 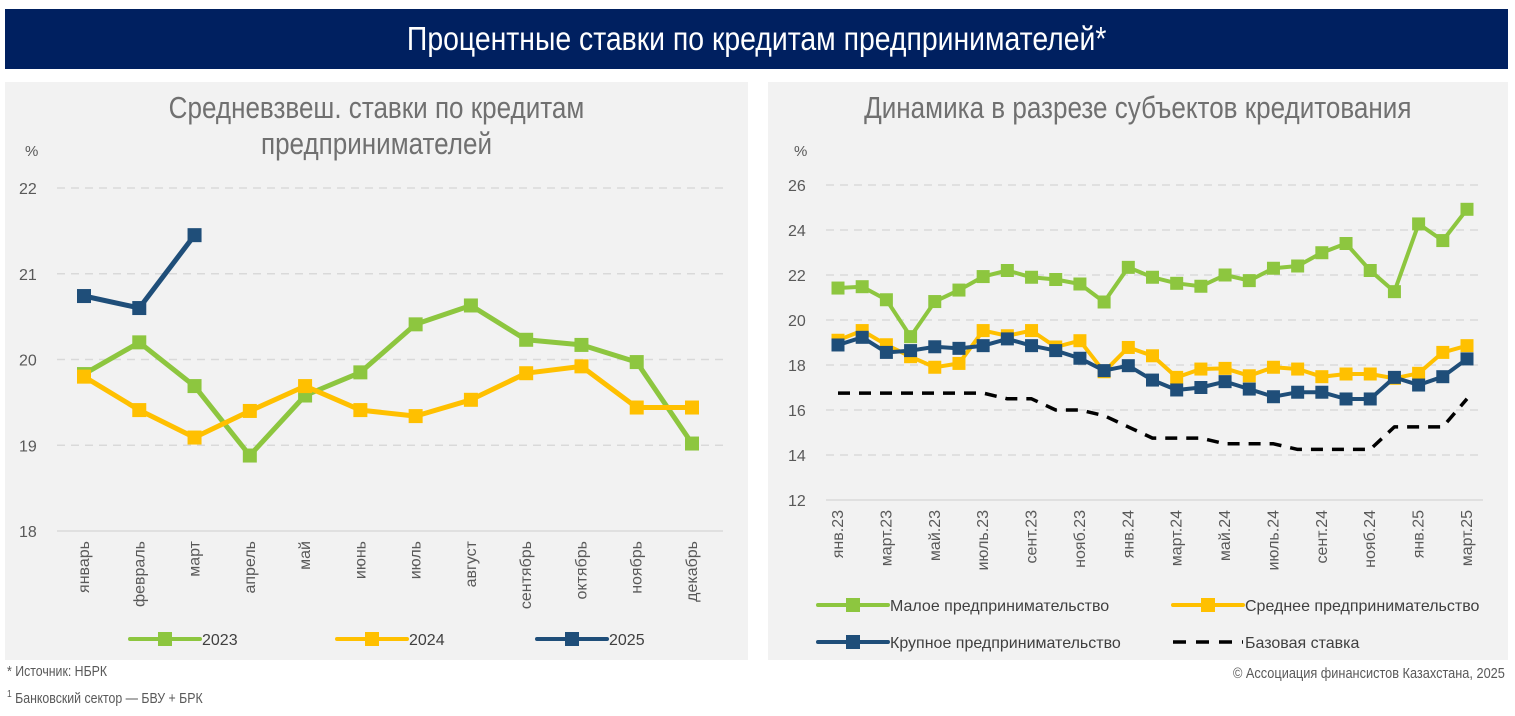 What do you see at coordinates (220, 640) in the screenshot?
I see `legend-label: 2023` at bounding box center [220, 640].